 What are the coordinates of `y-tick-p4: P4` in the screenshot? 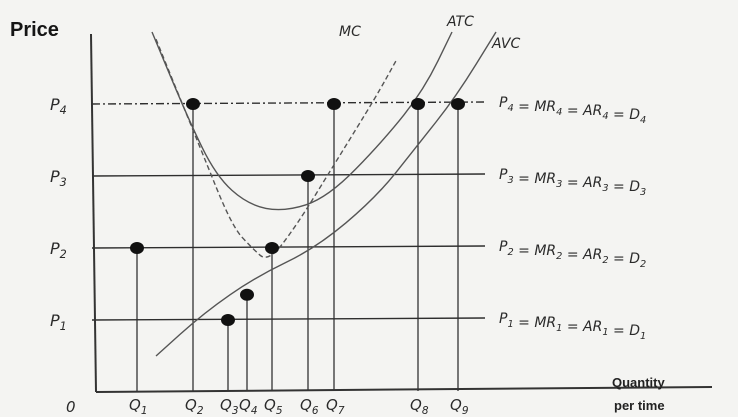 It's located at (58, 106).